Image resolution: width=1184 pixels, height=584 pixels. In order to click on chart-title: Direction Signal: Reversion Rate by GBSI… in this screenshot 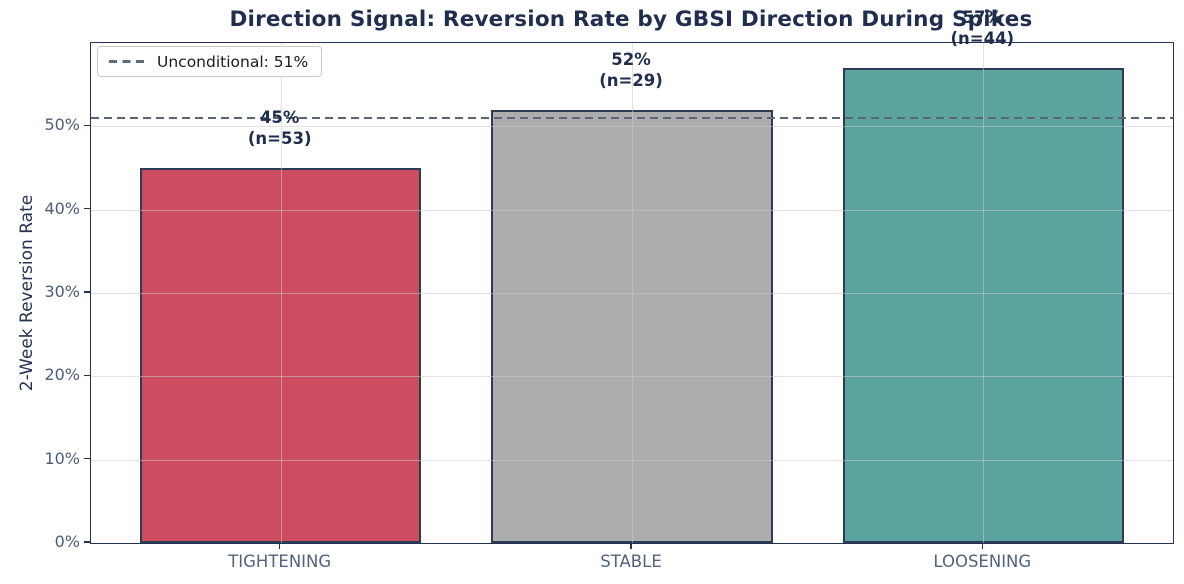, I will do `click(631, 19)`.